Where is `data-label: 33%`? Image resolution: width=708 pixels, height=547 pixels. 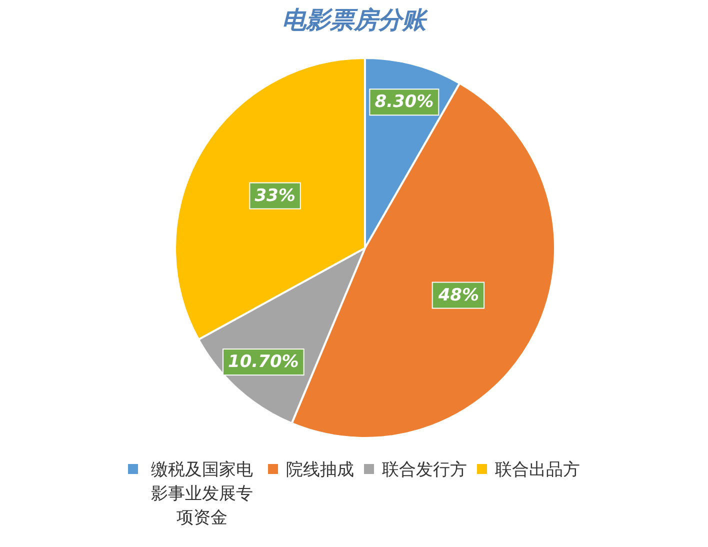 data-label: 33% is located at coordinates (275, 196).